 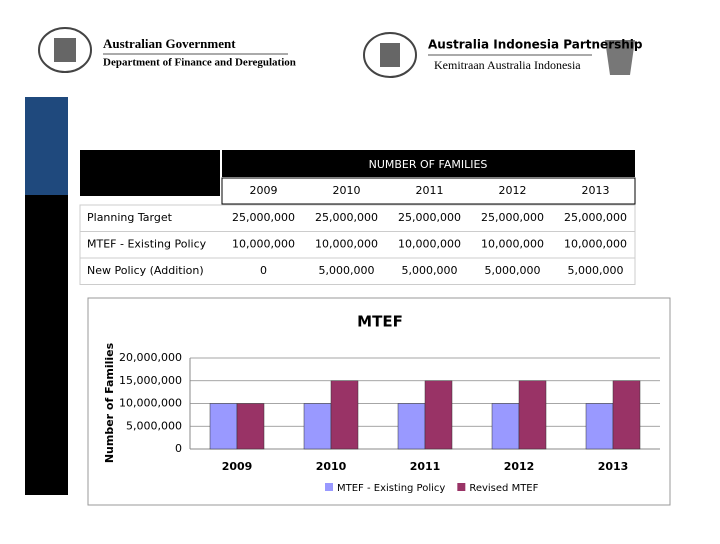 What do you see at coordinates (264, 190) in the screenshot?
I see `table-column-header: 2009` at bounding box center [264, 190].